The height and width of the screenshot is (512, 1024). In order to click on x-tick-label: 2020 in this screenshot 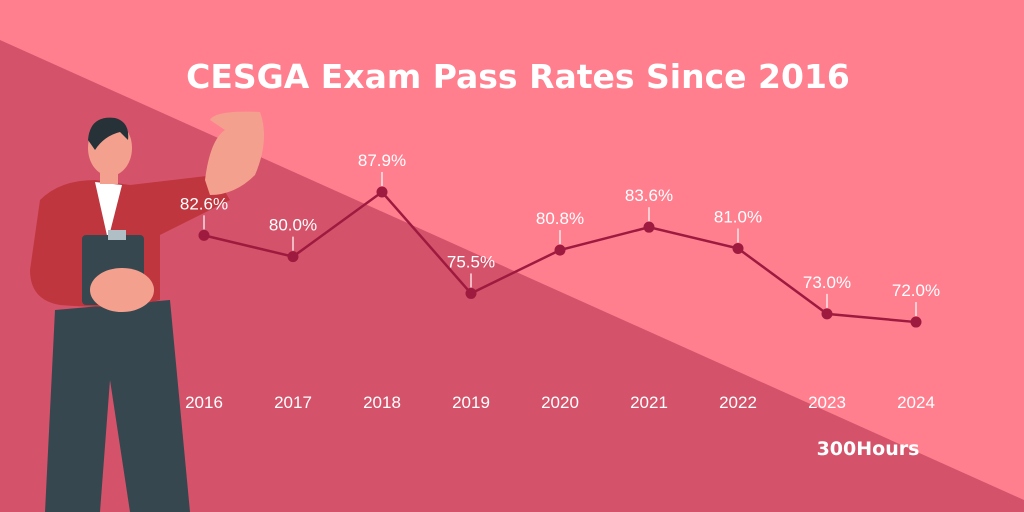, I will do `click(560, 402)`.